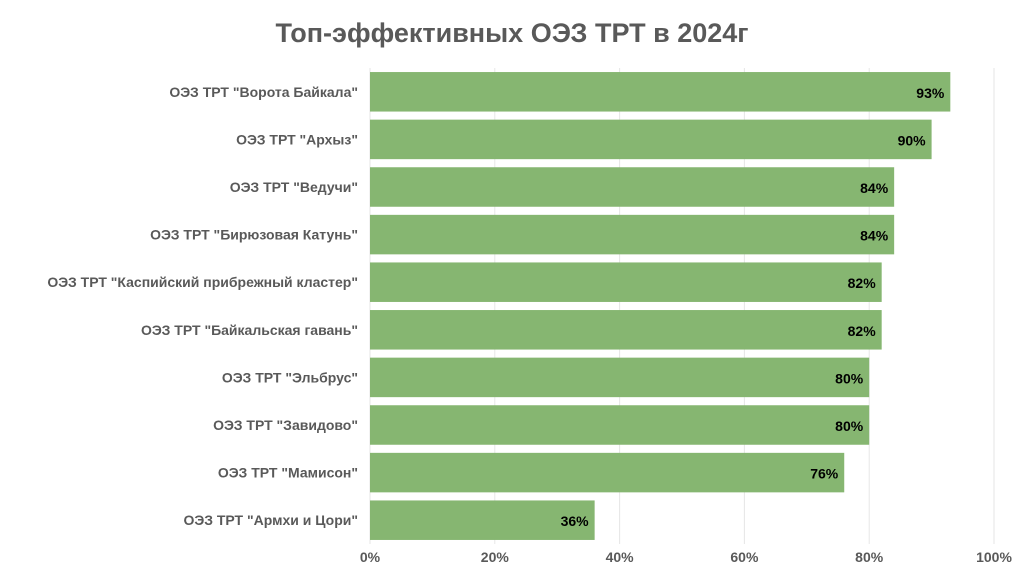 Image resolution: width=1024 pixels, height=581 pixels. What do you see at coordinates (994, 557) in the screenshot?
I see `x-tick-label: 100%` at bounding box center [994, 557].